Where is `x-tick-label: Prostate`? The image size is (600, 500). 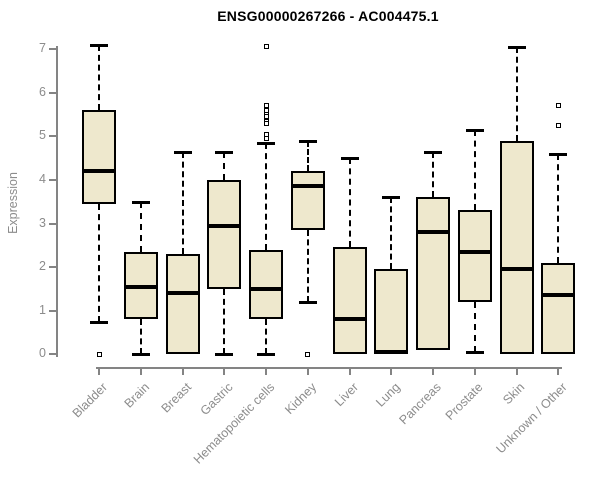
x-tick-label: Prostate is located at coordinates (464, 401).